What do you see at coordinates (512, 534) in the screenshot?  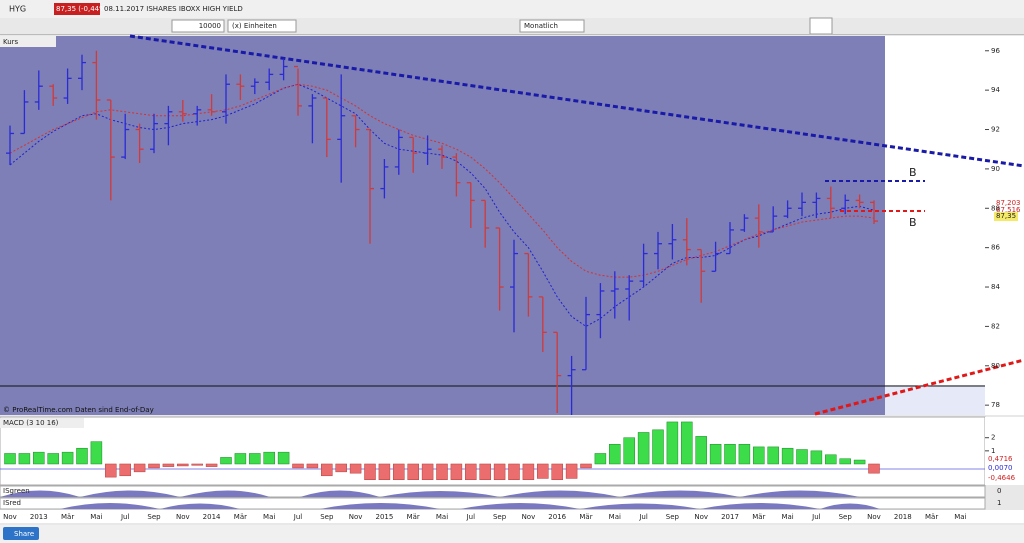 I see `bottom-bar` at bounding box center [512, 534].